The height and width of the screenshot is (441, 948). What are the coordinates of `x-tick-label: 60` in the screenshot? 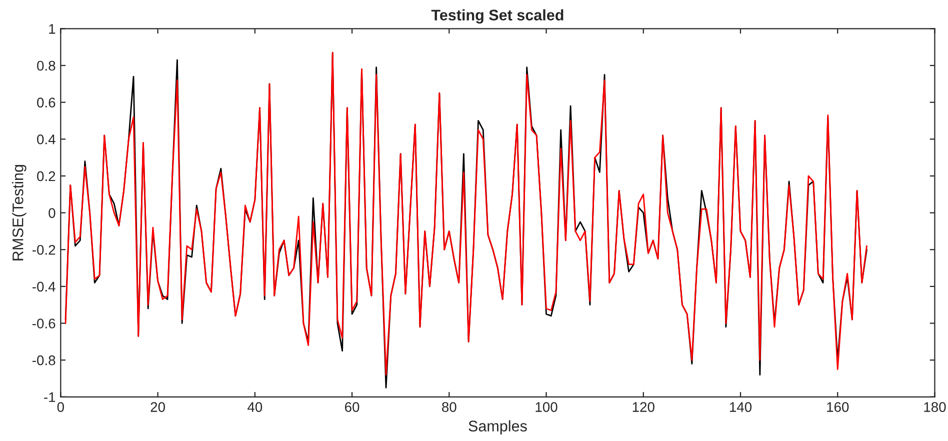 It's located at (352, 407).